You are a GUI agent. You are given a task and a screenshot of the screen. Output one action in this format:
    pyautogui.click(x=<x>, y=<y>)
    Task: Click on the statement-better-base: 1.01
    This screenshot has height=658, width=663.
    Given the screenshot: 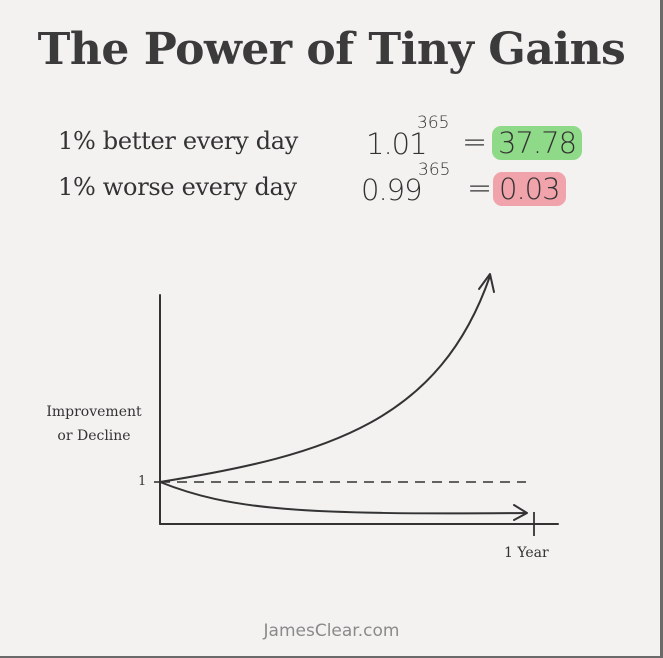 What is the action you would take?
    pyautogui.click(x=397, y=144)
    